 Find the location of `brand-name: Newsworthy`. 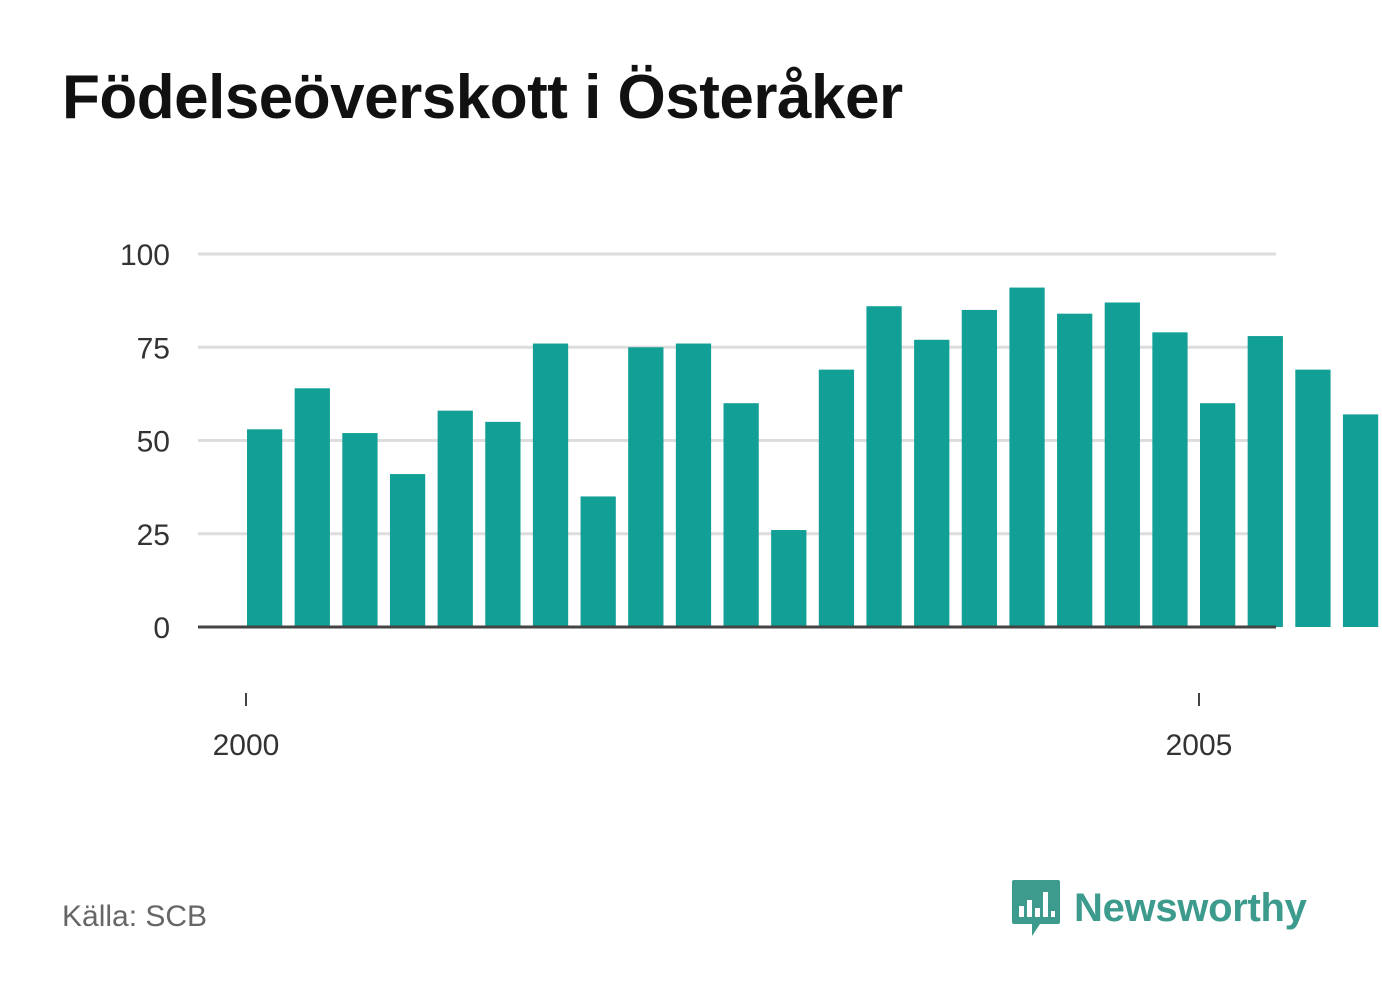

brand-name: Newsworthy is located at coordinates (1190, 907).